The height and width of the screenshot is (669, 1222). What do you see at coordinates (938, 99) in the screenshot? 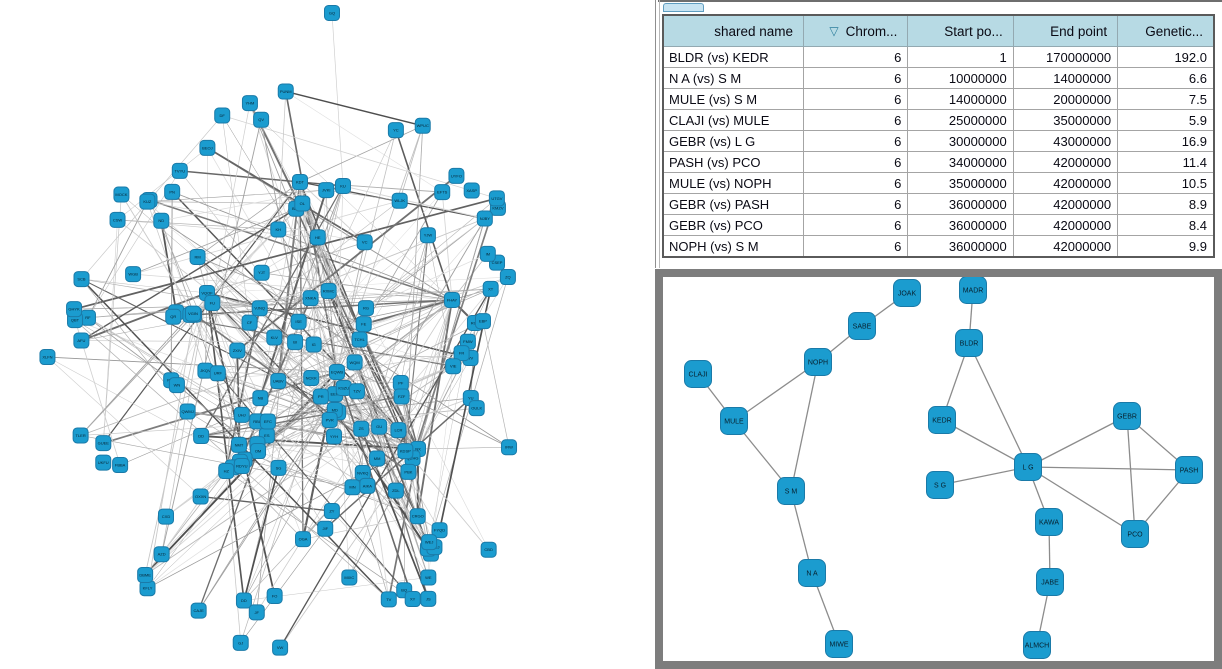
I see `table-row: MULE (vs) S M 6 14000000 20000000 7.5` at bounding box center [938, 99].